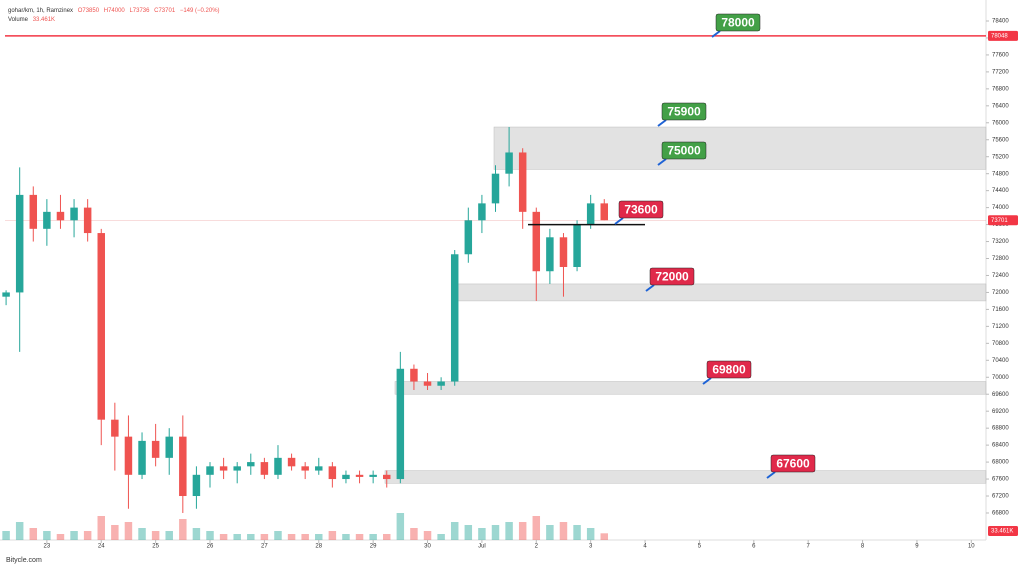  I want to click on y-tick-label: 74400, so click(1000, 191).